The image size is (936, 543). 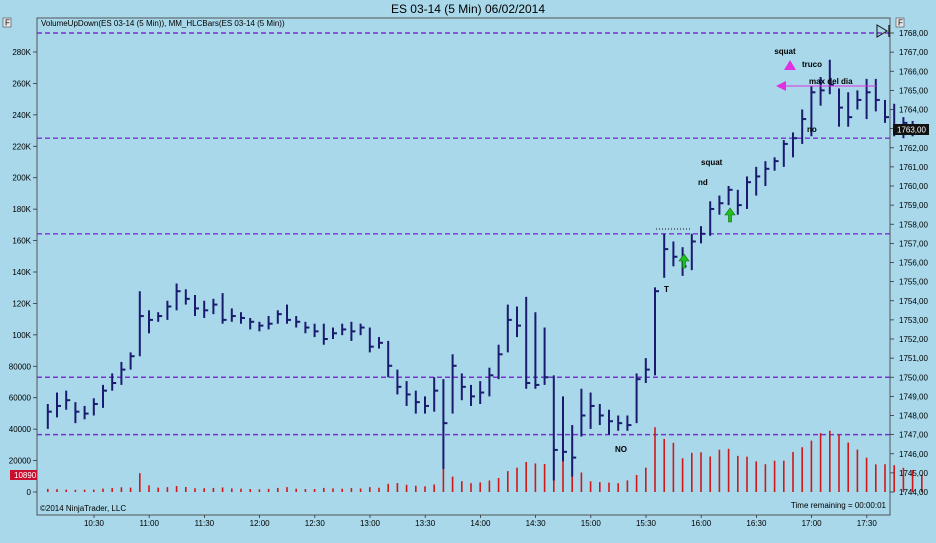 What do you see at coordinates (900, 22) in the screenshot?
I see `corner-box-right: F` at bounding box center [900, 22].